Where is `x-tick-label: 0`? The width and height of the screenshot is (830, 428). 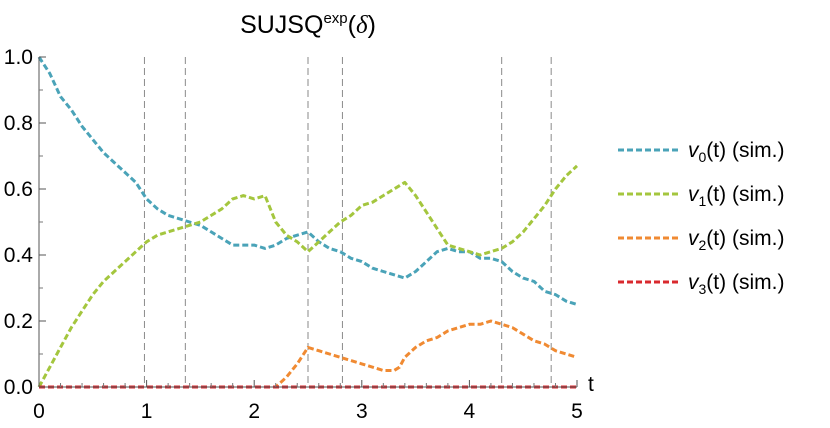 x-tick-label: 0 is located at coordinates (39, 411).